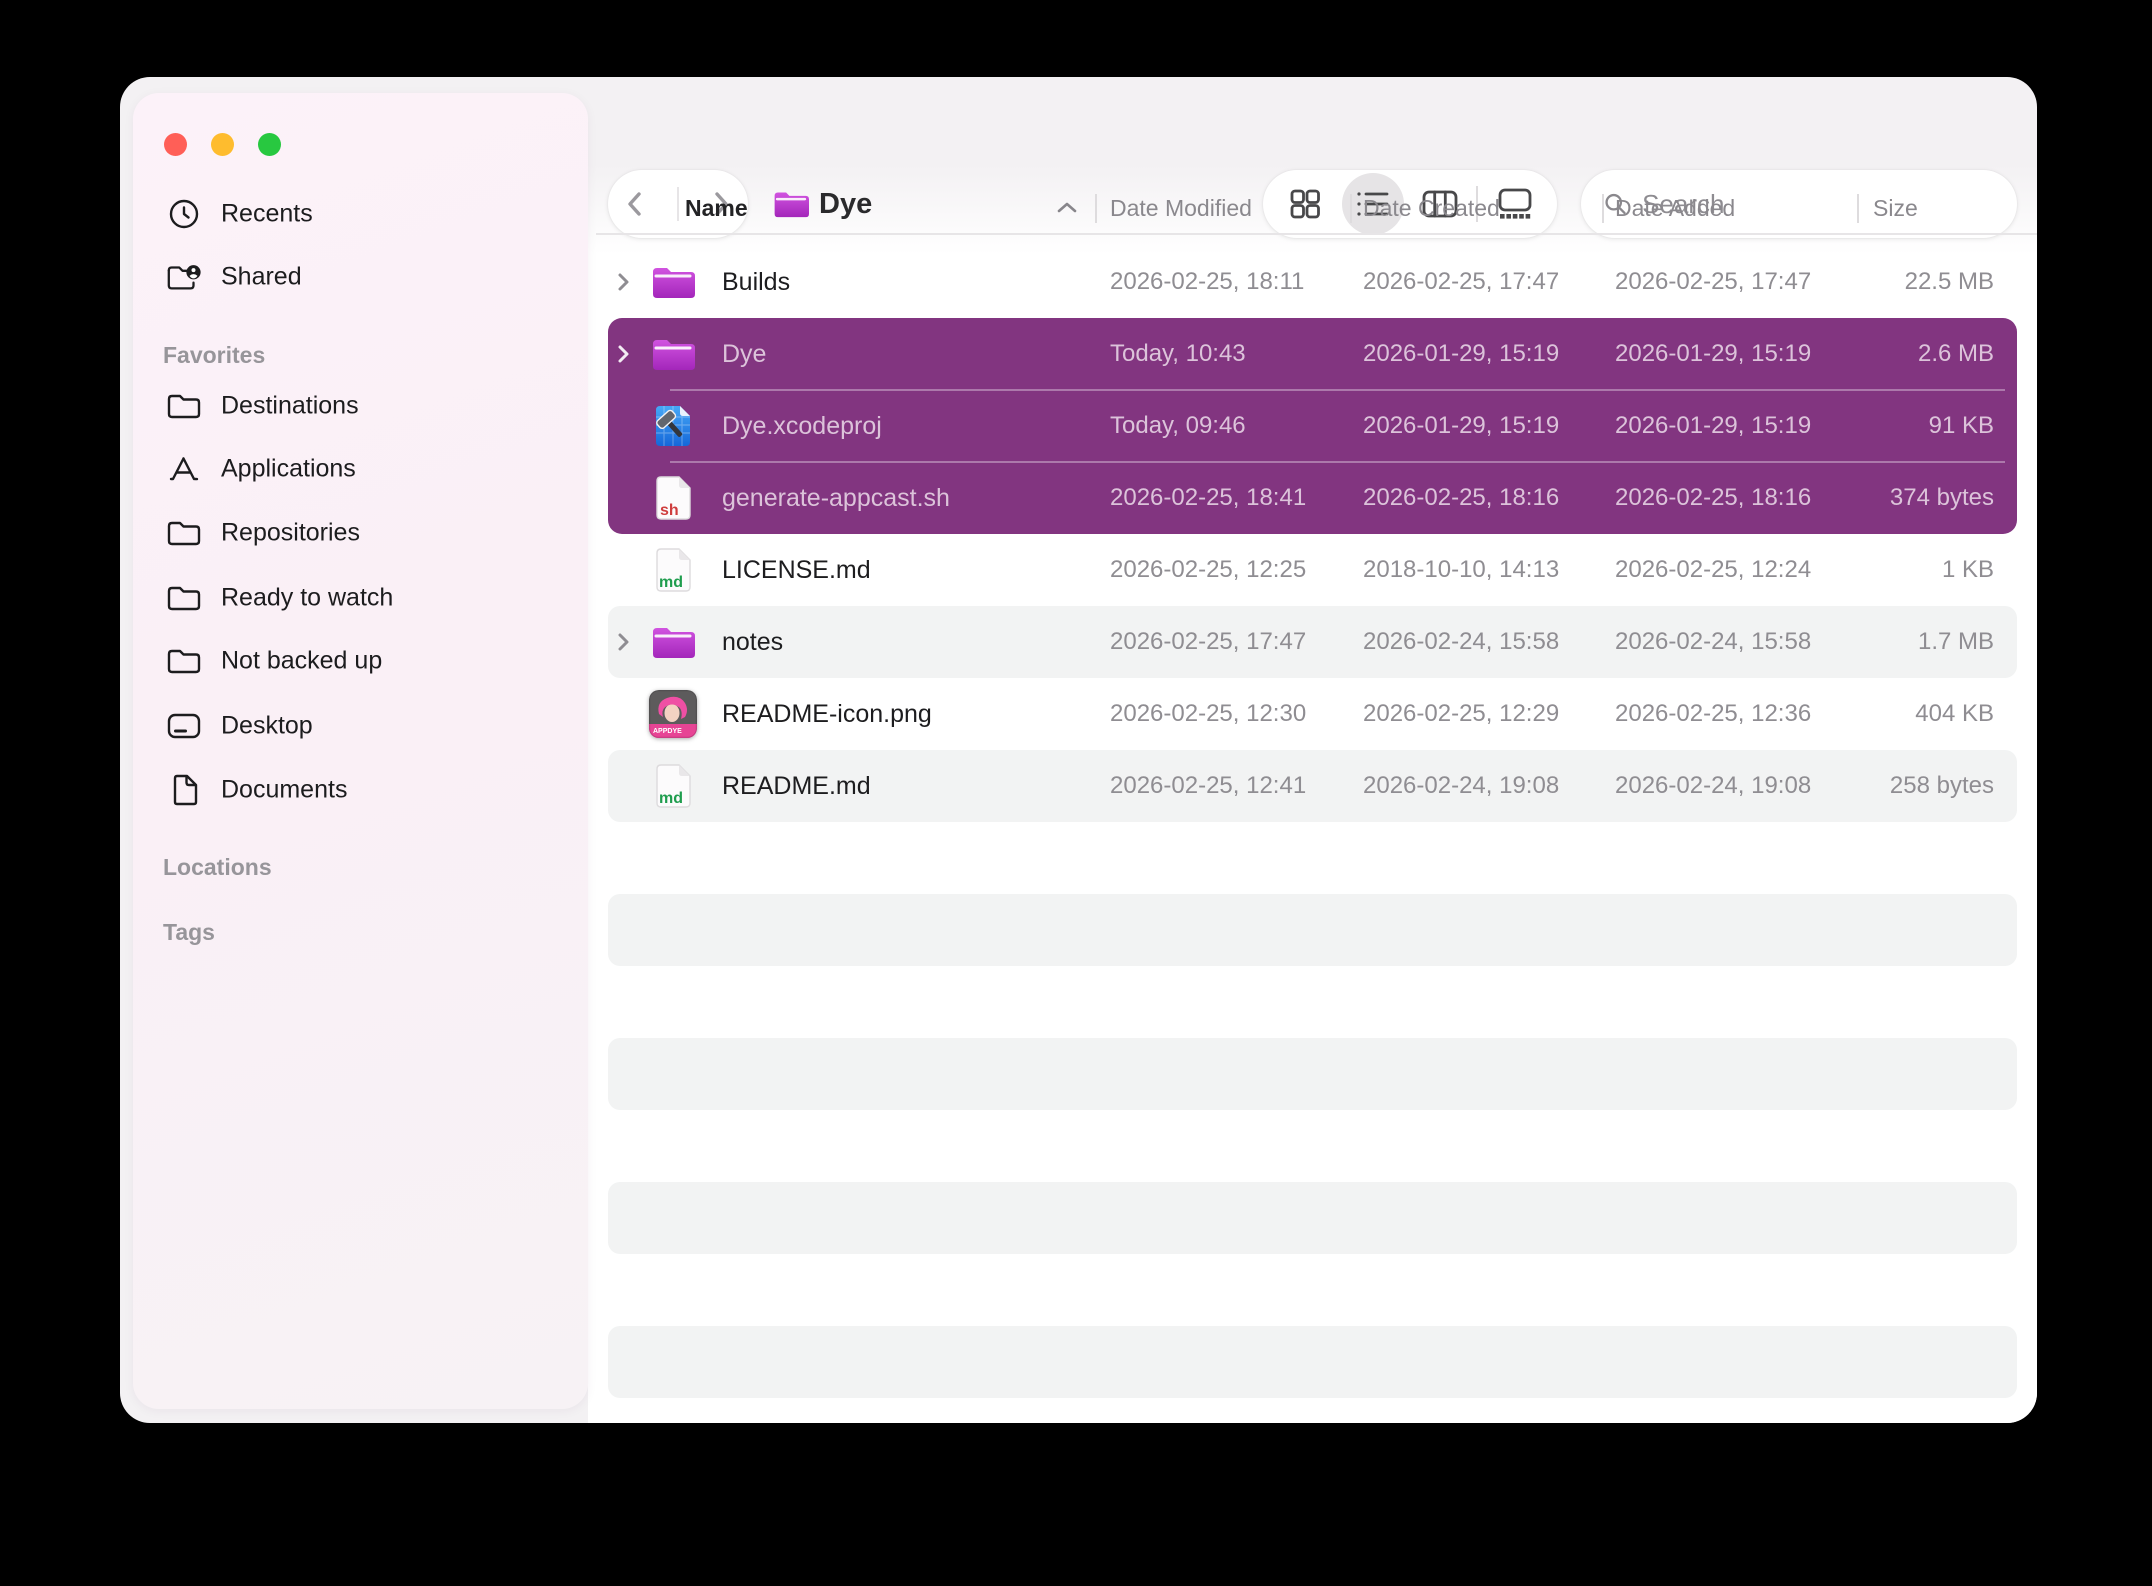 The image size is (2152, 1586). Describe the element at coordinates (1713, 569) in the screenshot. I see `file-date-added: 2026-02-25, 12:24` at that location.